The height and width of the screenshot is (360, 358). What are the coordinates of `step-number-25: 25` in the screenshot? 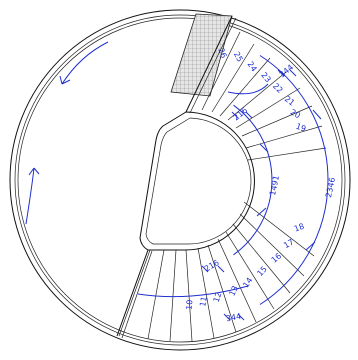 It's located at (238, 56).